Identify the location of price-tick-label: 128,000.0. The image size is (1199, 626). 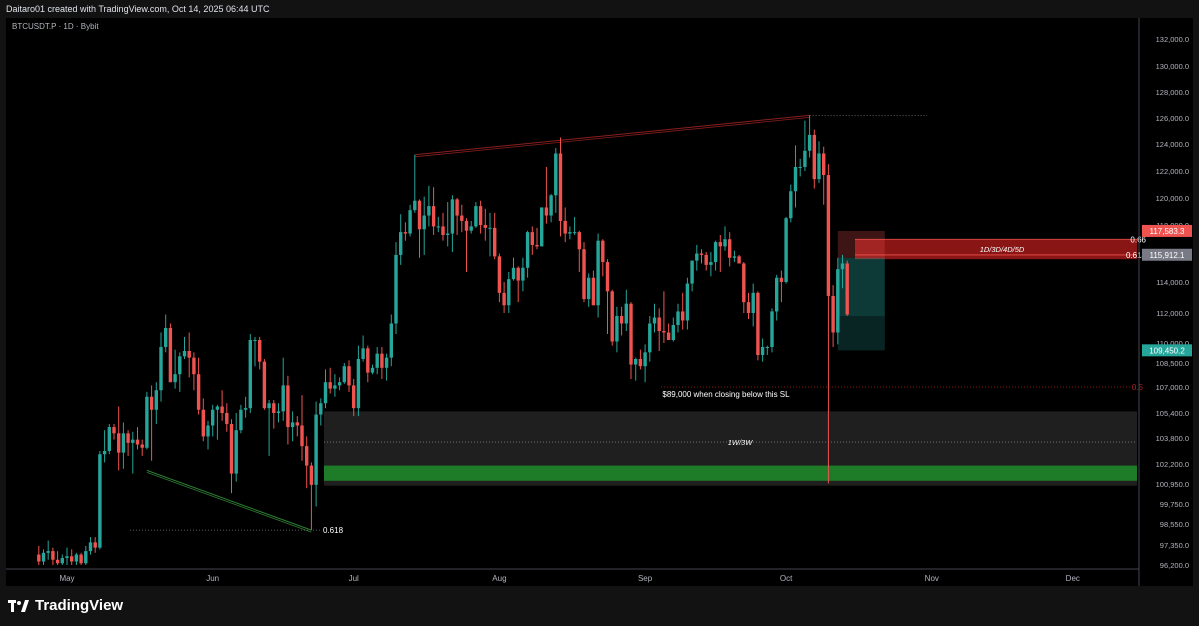
(1172, 92).